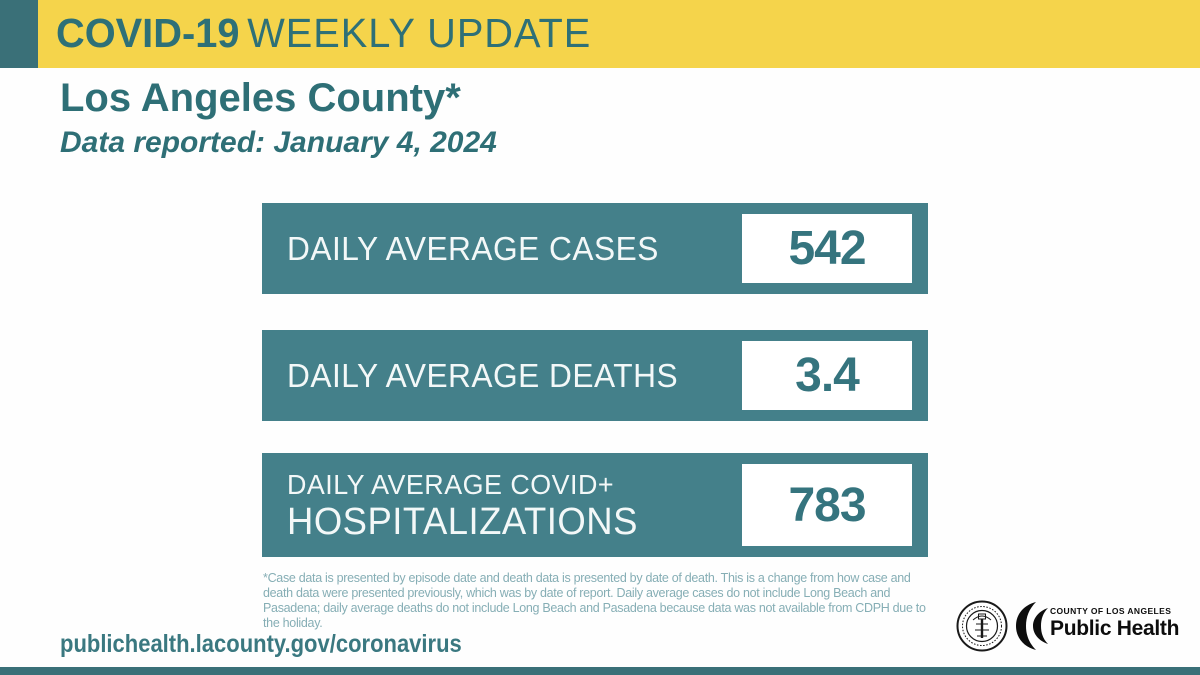  What do you see at coordinates (278, 142) in the screenshot?
I see `report-date: Data reported: January 4, 2024` at bounding box center [278, 142].